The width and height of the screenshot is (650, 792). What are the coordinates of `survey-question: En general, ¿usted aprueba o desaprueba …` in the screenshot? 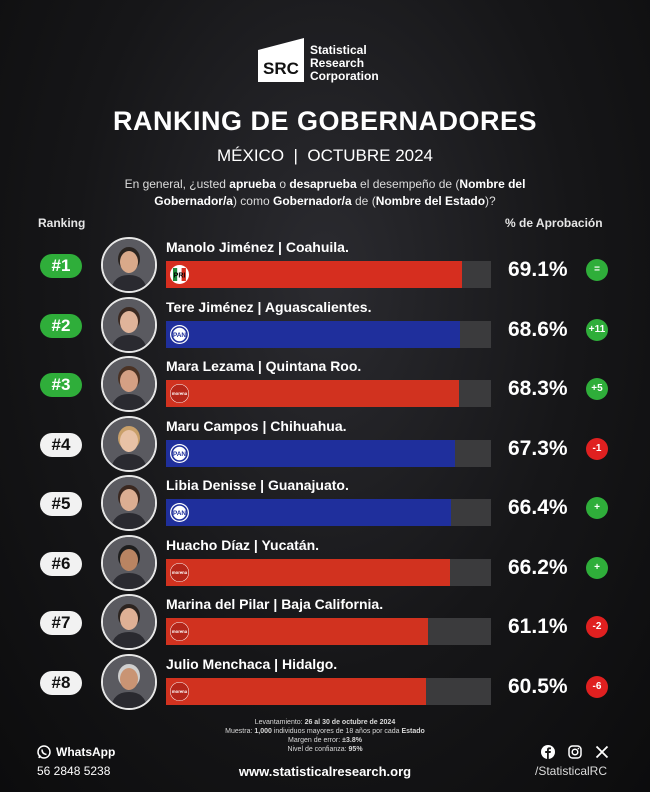 It's located at (325, 193).